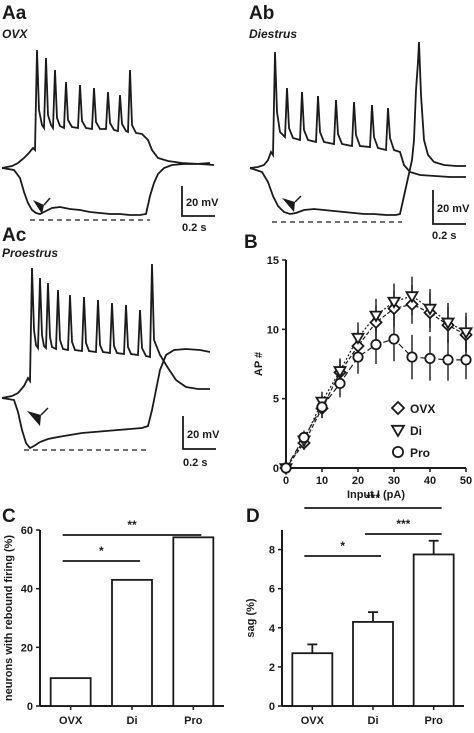 Image resolution: width=474 pixels, height=733 pixels. I want to click on y-tick-label-b: 5, so click(276, 400).